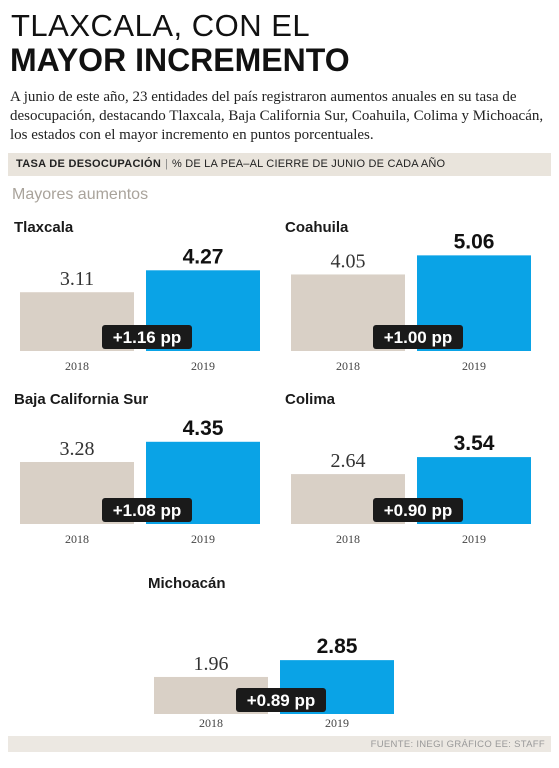  Describe the element at coordinates (80, 194) in the screenshot. I see `section-label: Mayores aumentos` at that location.